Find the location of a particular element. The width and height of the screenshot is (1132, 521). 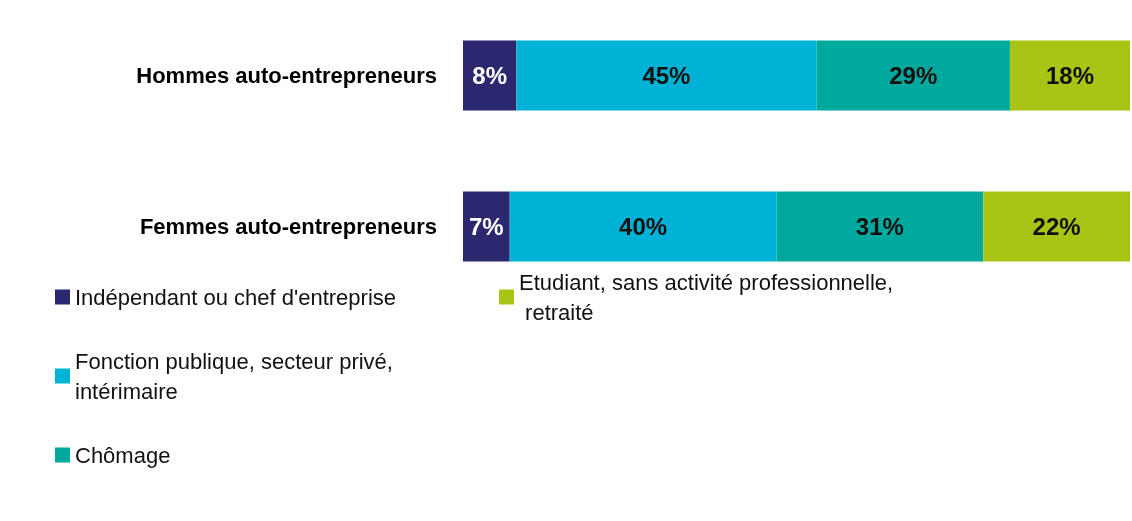

data-label: 29% is located at coordinates (913, 75).